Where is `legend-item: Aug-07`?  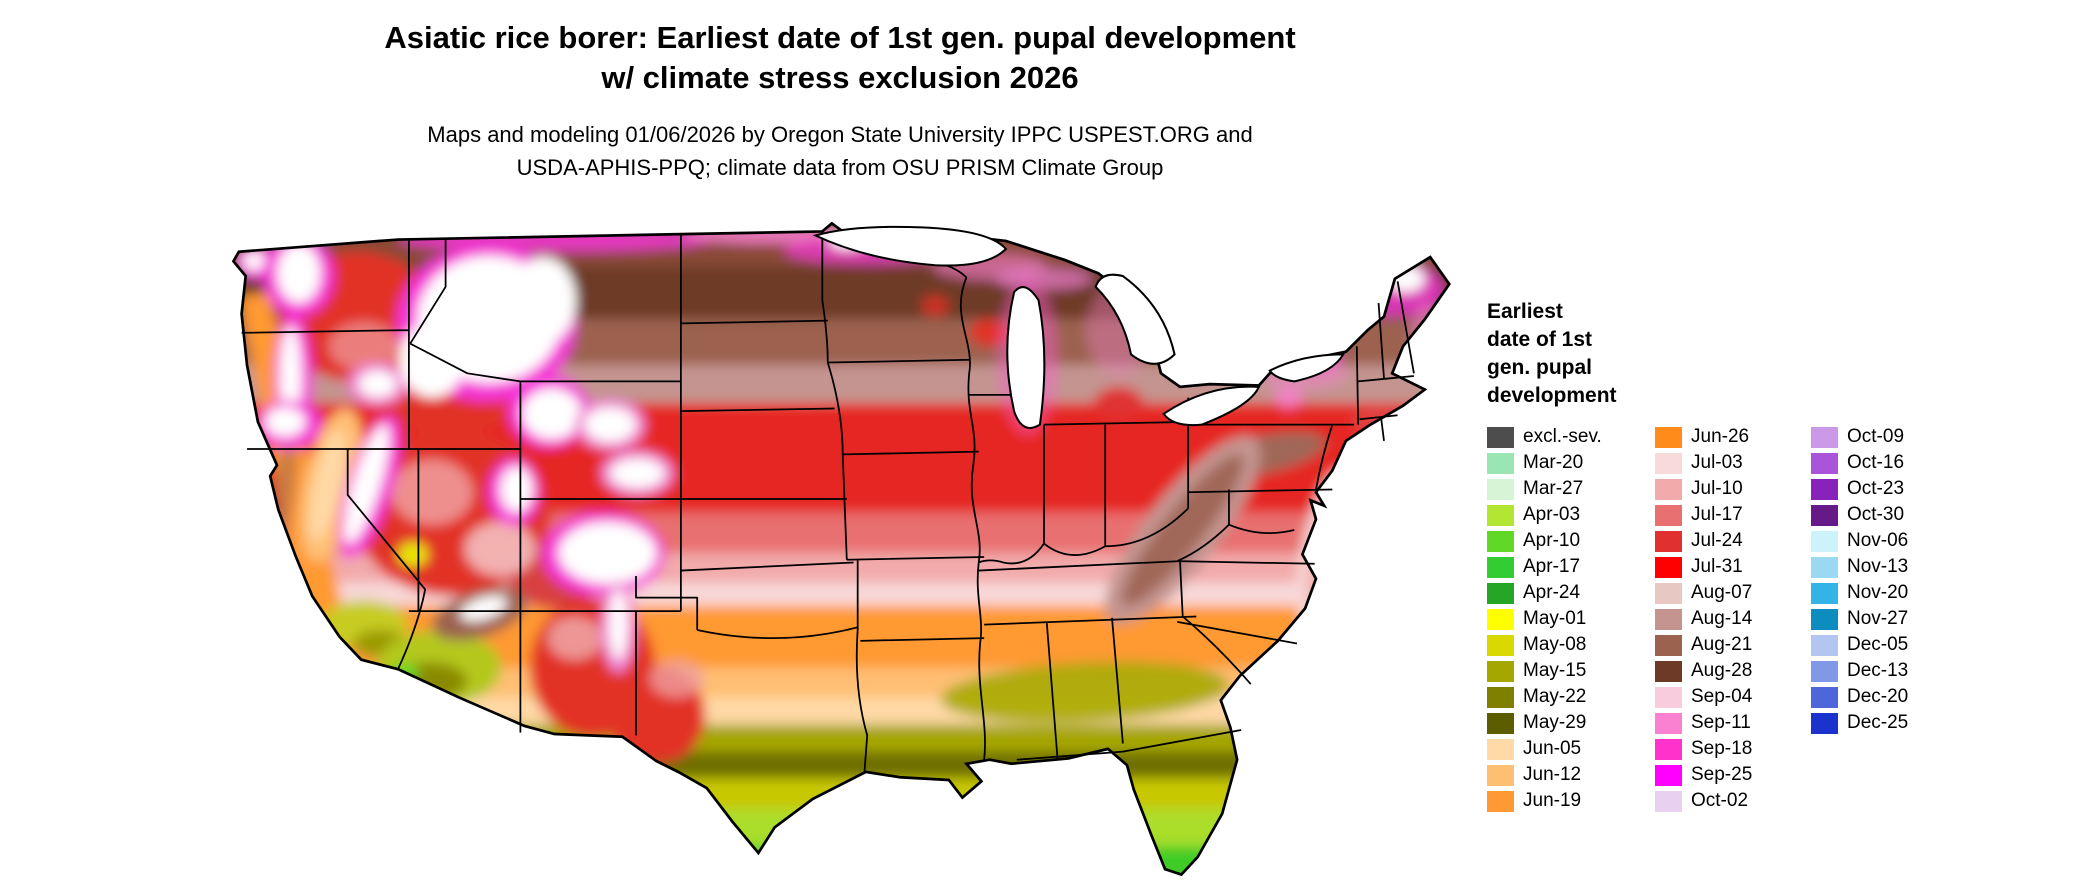 legend-item: Aug-07 is located at coordinates (1725, 593).